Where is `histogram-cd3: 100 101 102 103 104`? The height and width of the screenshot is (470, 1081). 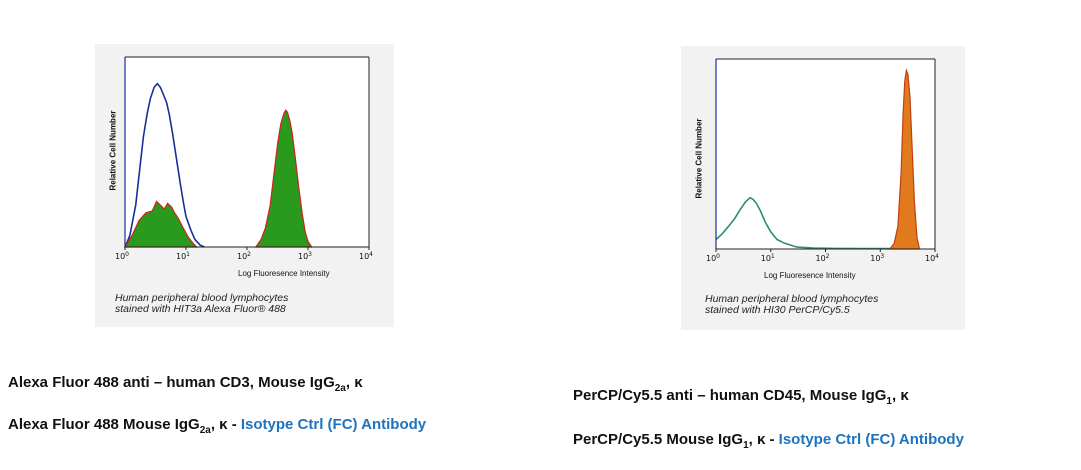 histogram-cd3: 100 101 102 103 104 is located at coordinates (244, 158).